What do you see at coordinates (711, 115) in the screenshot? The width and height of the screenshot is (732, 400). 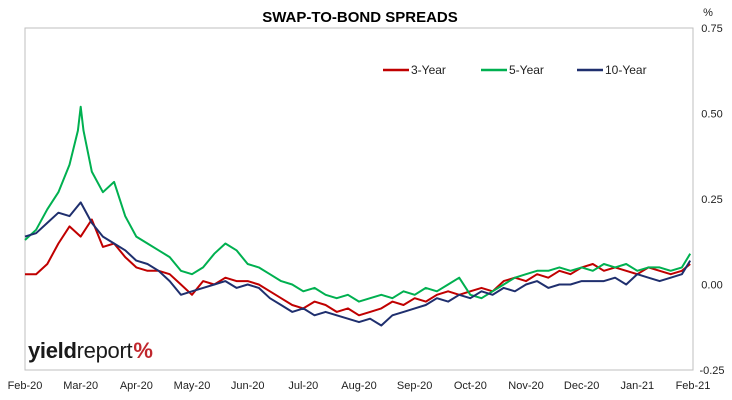 I see `y-tick-label: 0.50` at bounding box center [711, 115].